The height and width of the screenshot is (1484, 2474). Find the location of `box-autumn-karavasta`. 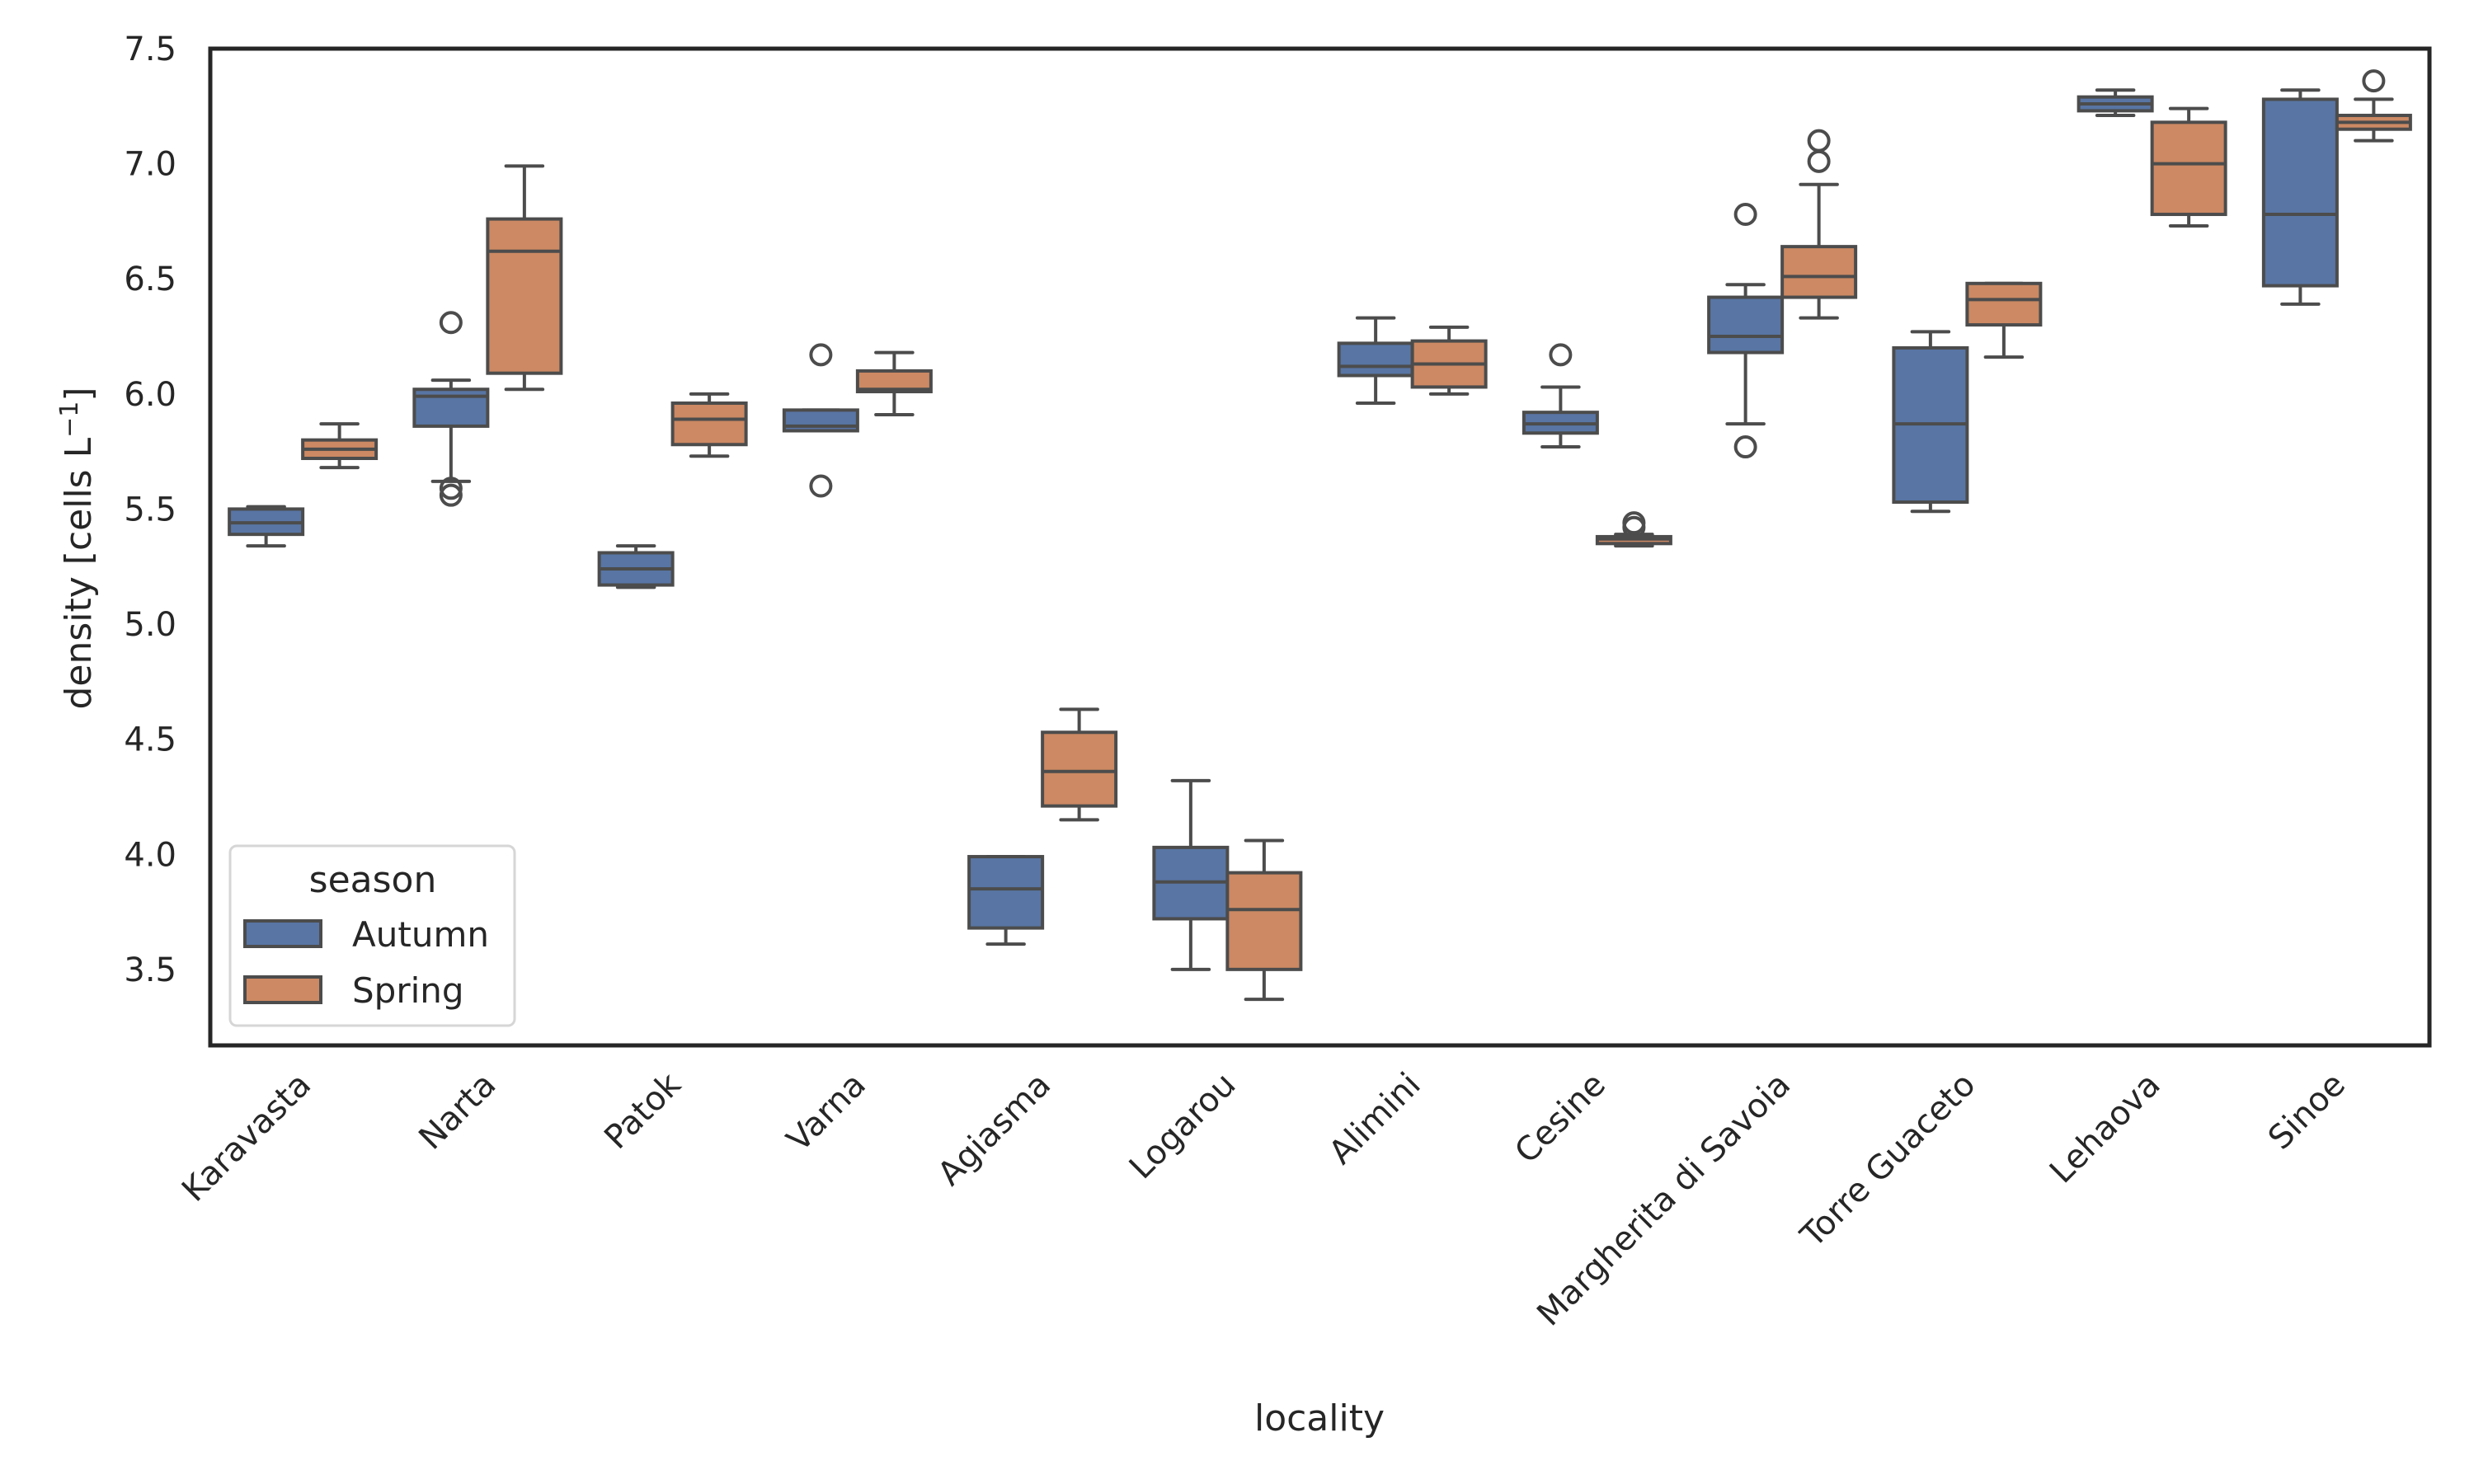

box-autumn-karavasta is located at coordinates (266, 526).